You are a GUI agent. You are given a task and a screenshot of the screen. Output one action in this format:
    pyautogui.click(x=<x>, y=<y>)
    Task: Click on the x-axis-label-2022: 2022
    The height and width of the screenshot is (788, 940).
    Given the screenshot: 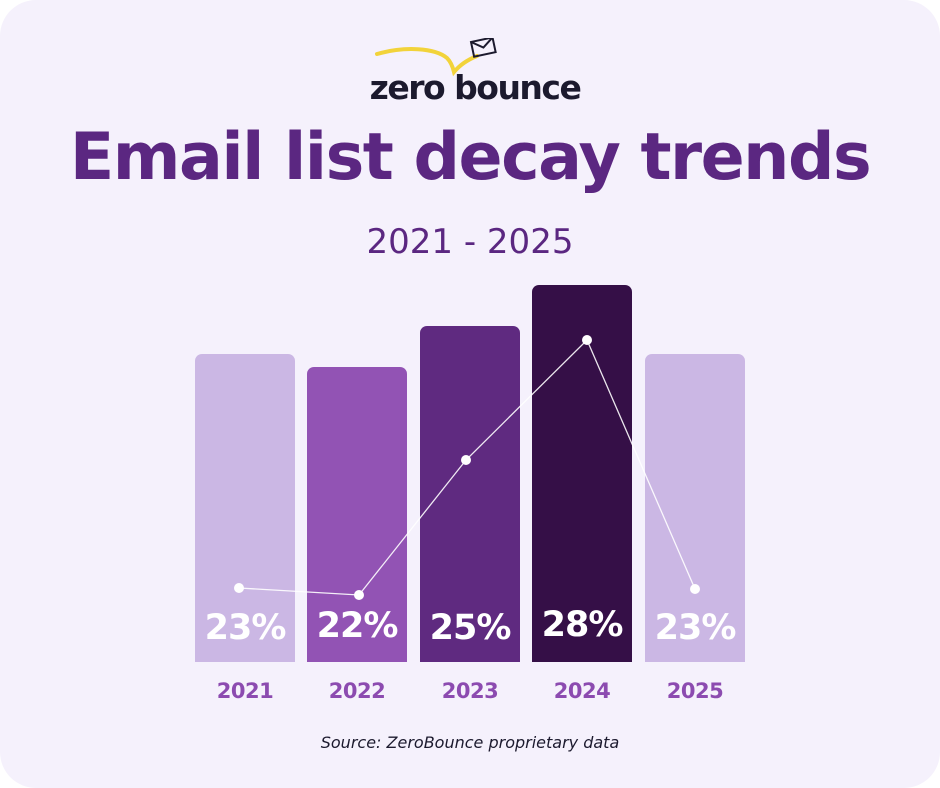 What is the action you would take?
    pyautogui.click(x=357, y=691)
    